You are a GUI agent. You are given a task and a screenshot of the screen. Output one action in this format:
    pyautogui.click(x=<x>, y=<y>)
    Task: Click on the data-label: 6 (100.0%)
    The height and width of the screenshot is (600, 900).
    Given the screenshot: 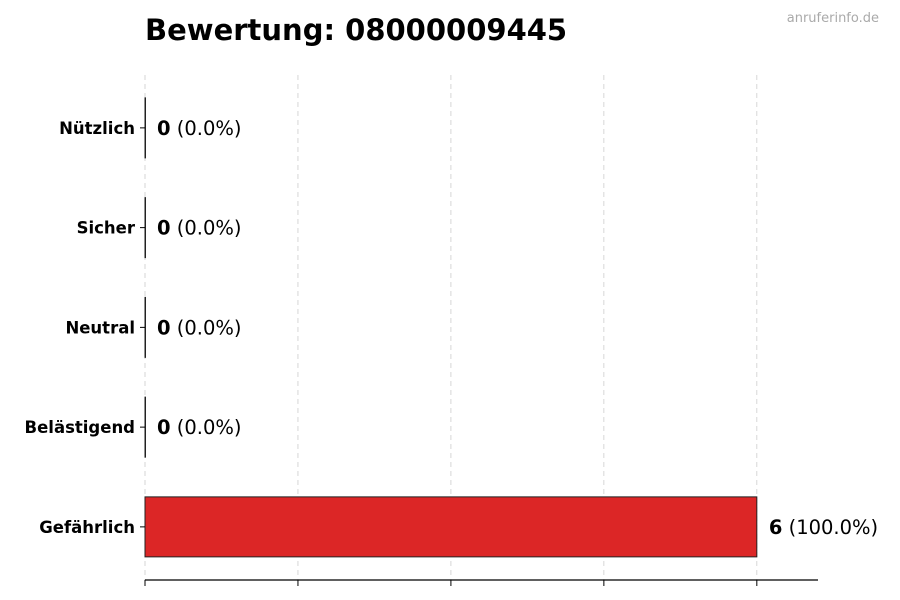 What is the action you would take?
    pyautogui.click(x=823, y=527)
    